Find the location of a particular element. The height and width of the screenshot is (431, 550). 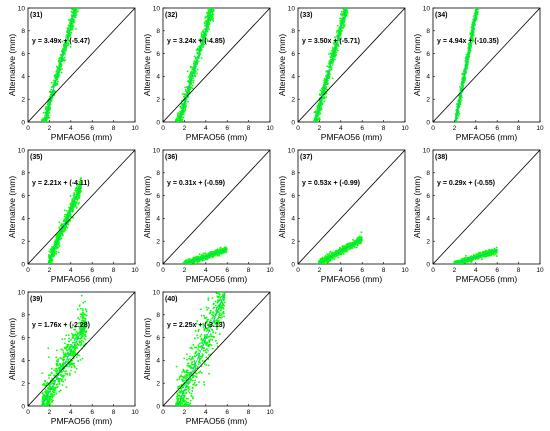

y-tick-label: 8 is located at coordinates (293, 173).